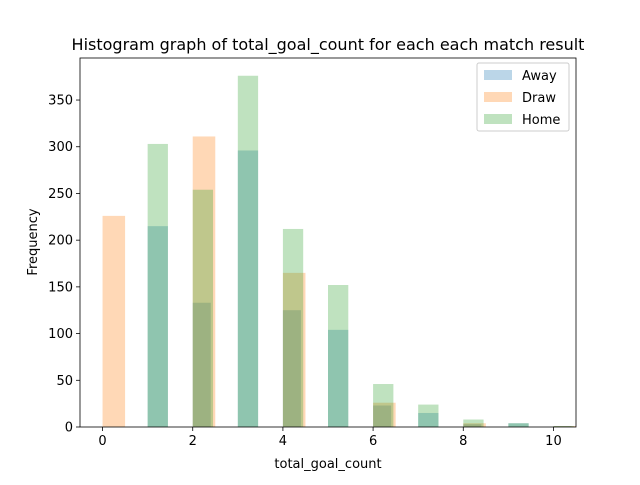 Image resolution: width=640 pixels, height=485 pixels. I want to click on legend-frame, so click(523, 97).